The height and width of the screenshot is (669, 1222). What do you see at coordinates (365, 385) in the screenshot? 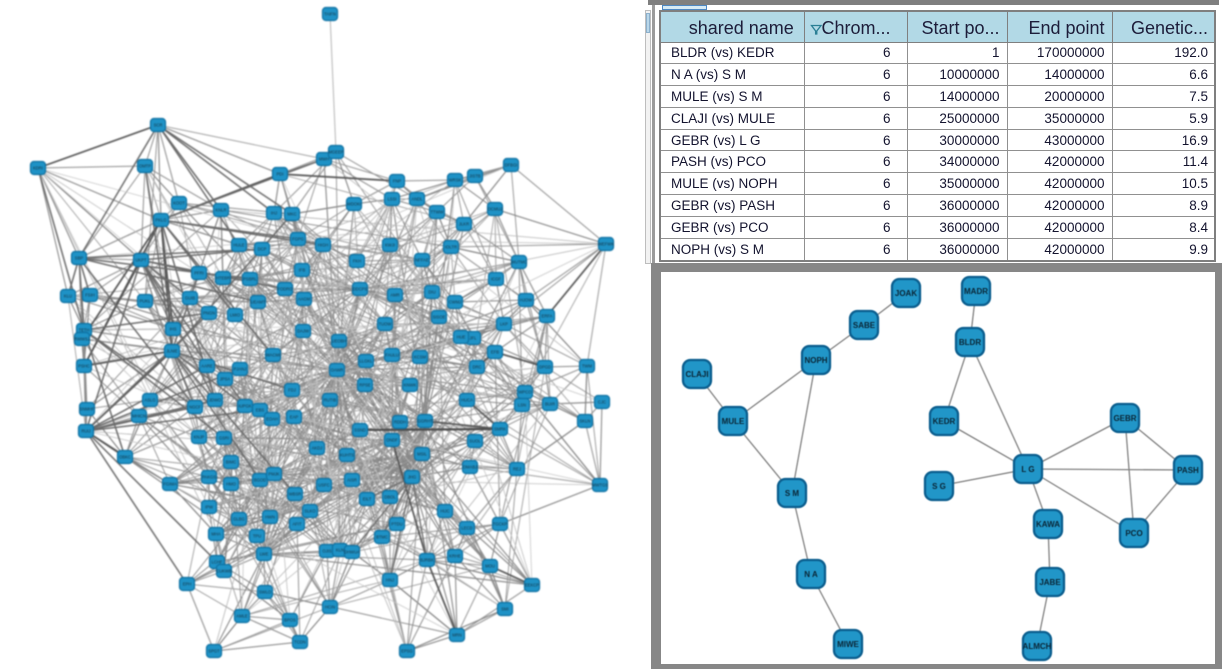
I see `svg-text: RPSE` at bounding box center [365, 385].